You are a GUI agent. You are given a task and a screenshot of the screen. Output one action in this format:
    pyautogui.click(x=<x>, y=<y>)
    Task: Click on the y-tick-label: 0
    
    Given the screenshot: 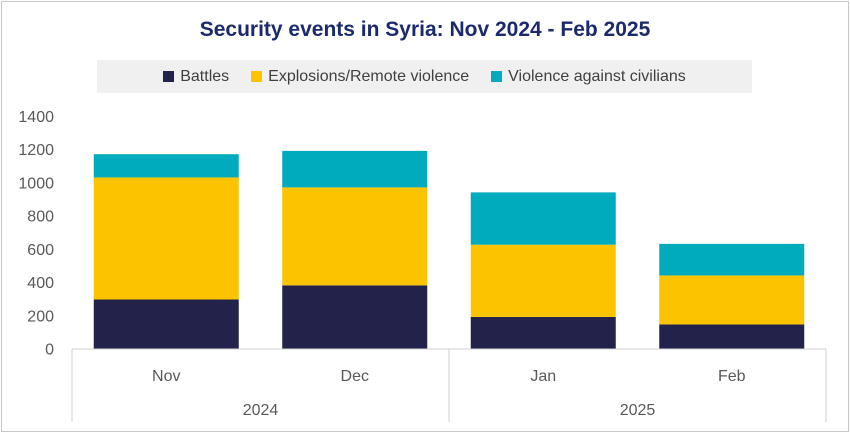 What is the action you would take?
    pyautogui.click(x=49, y=350)
    